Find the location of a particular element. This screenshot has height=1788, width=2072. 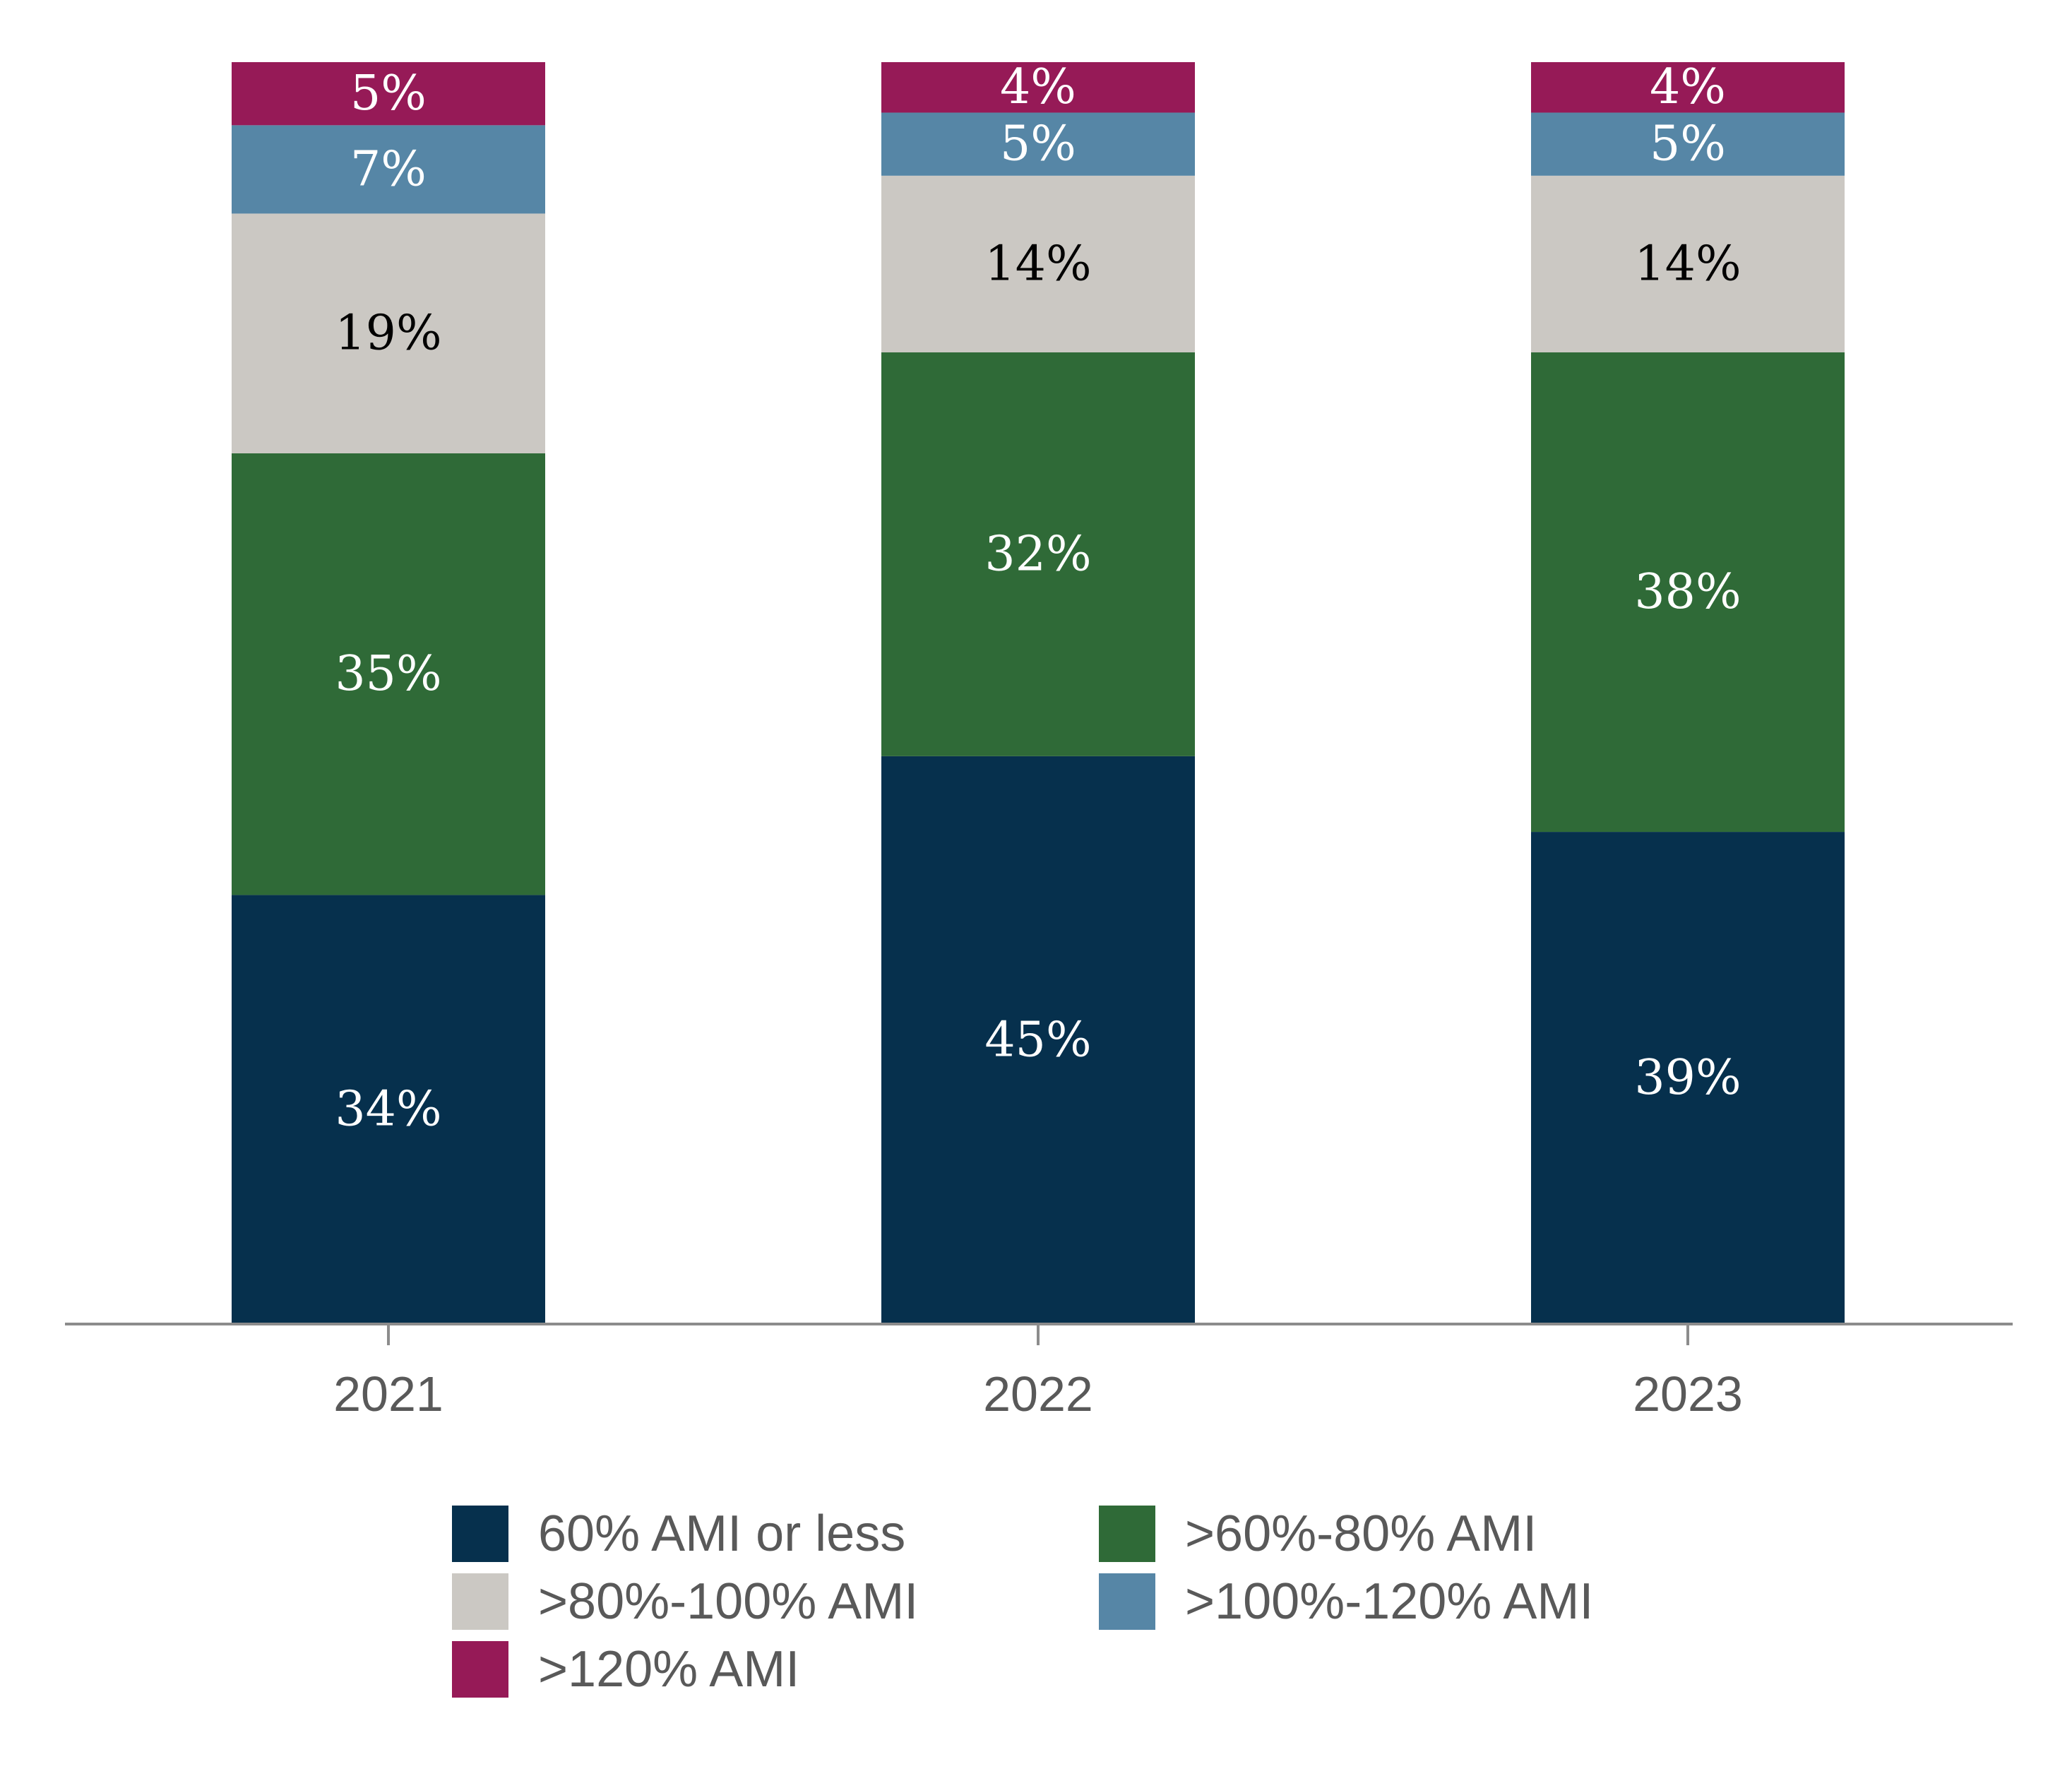

data-label-2021-4: 7% is located at coordinates (389, 169).